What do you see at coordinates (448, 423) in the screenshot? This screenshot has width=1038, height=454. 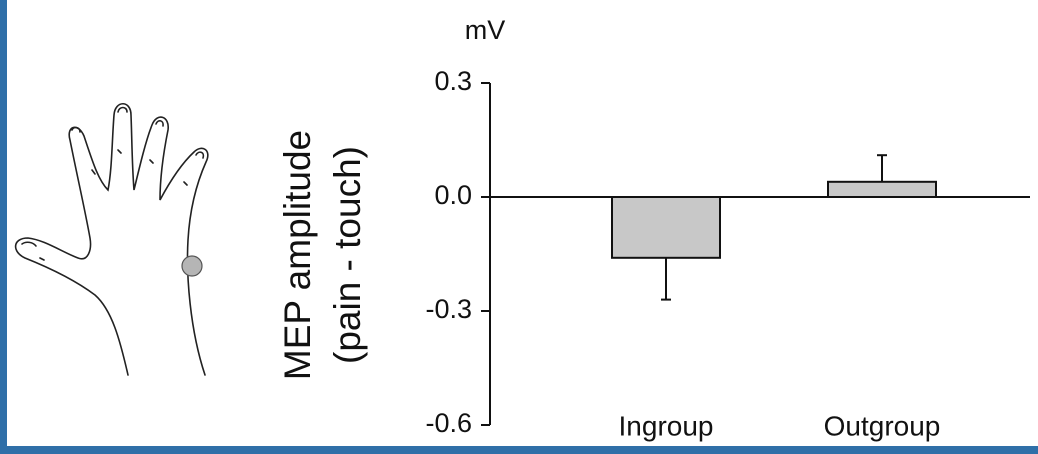 I see `y-tick-label: -0.6` at bounding box center [448, 423].